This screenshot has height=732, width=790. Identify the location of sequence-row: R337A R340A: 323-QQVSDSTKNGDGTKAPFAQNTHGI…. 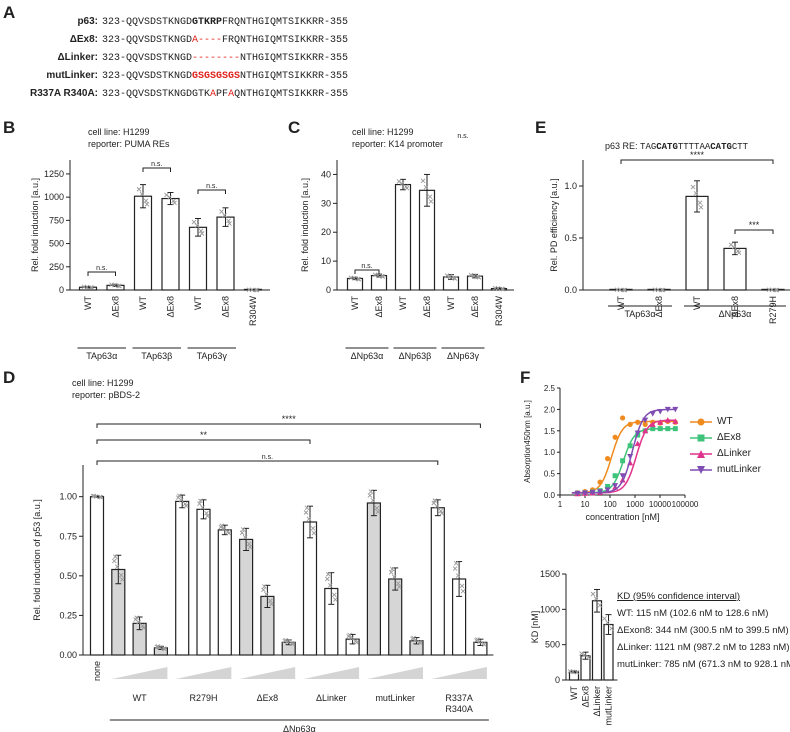
(183, 94).